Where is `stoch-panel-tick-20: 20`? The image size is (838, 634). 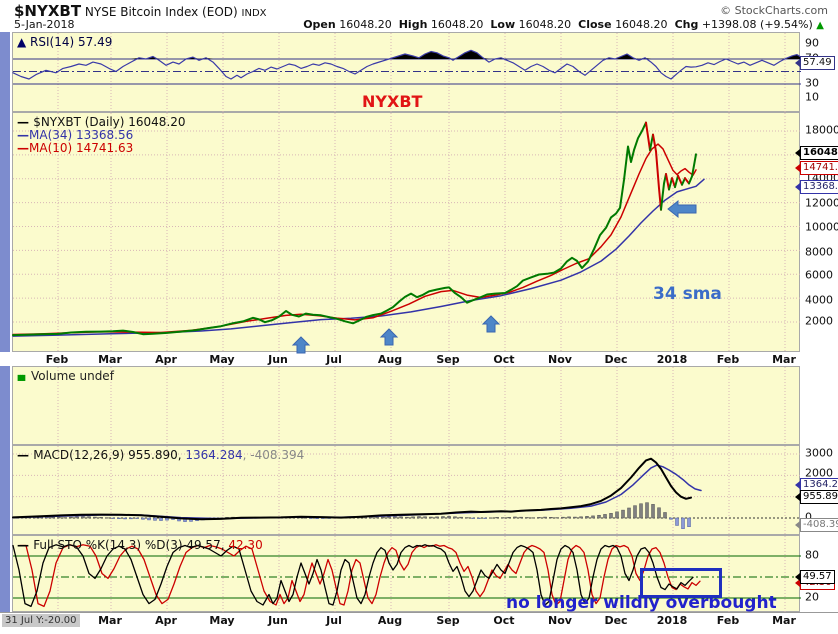
stoch-panel-tick-20: 20 is located at coordinates (812, 597).